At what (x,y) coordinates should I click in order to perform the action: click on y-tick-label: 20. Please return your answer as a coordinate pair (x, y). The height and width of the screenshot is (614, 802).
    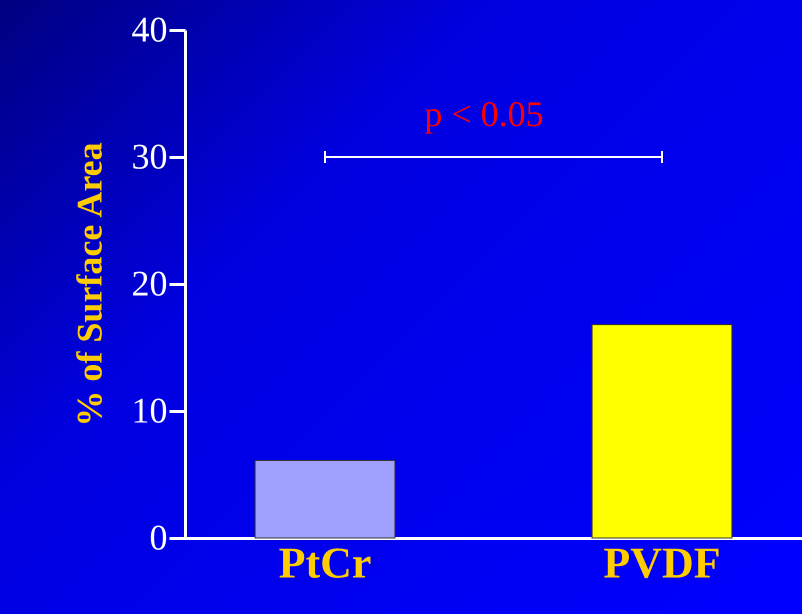
    Looking at the image, I should click on (150, 284).